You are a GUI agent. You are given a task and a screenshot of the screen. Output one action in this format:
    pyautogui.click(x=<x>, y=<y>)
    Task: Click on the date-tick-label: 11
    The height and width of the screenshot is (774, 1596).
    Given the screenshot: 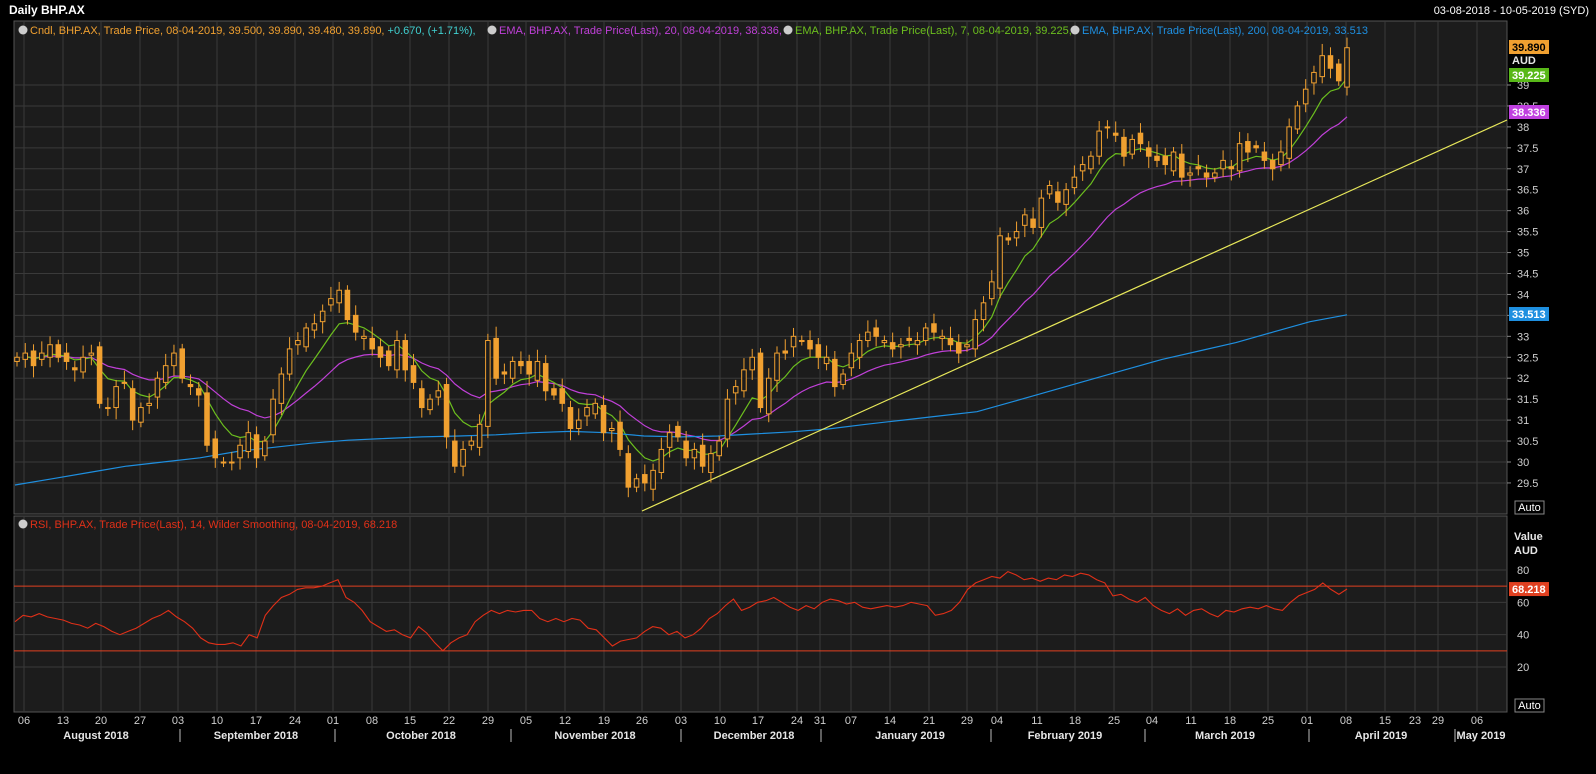 What is the action you would take?
    pyautogui.click(x=1036, y=721)
    